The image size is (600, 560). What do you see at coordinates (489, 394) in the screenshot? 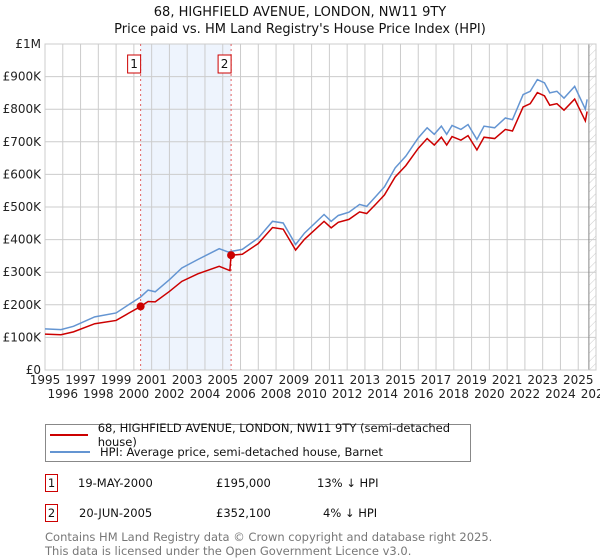
I see `x-tick-label: 2020` at bounding box center [489, 394].